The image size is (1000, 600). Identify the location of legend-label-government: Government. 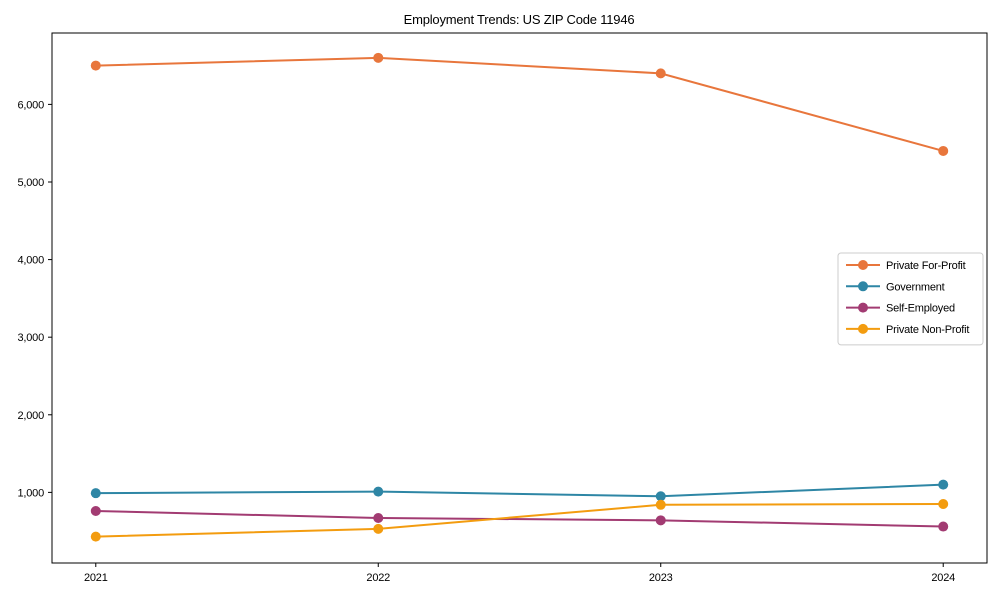
(915, 287).